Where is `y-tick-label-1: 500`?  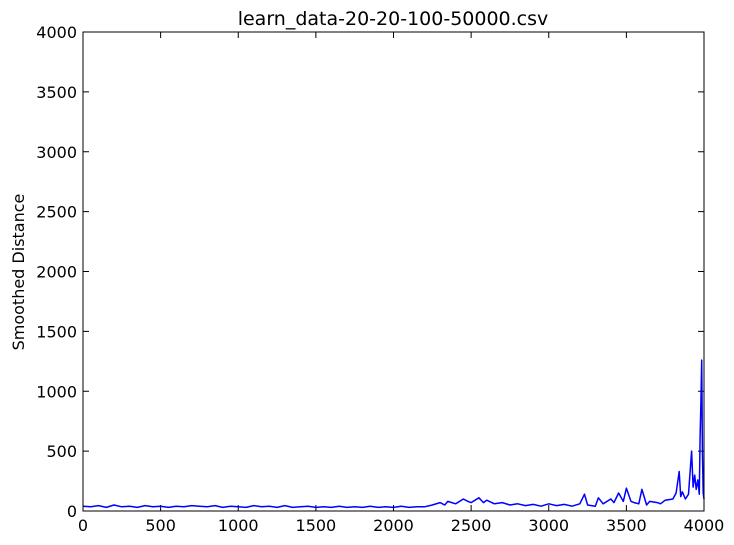 y-tick-label-1: 500 is located at coordinates (61, 451).